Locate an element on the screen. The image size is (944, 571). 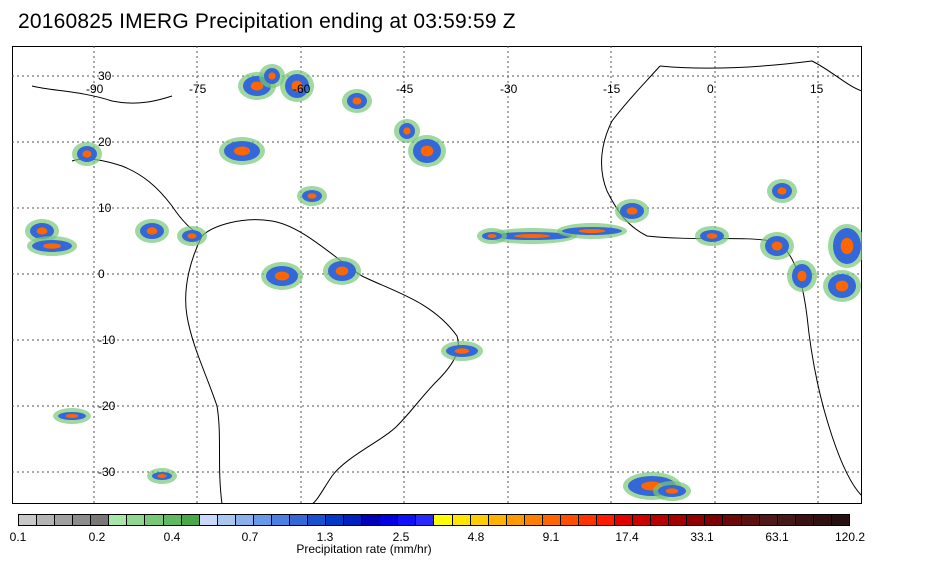
colorbar-tick-label: 120.2 is located at coordinates (850, 537).